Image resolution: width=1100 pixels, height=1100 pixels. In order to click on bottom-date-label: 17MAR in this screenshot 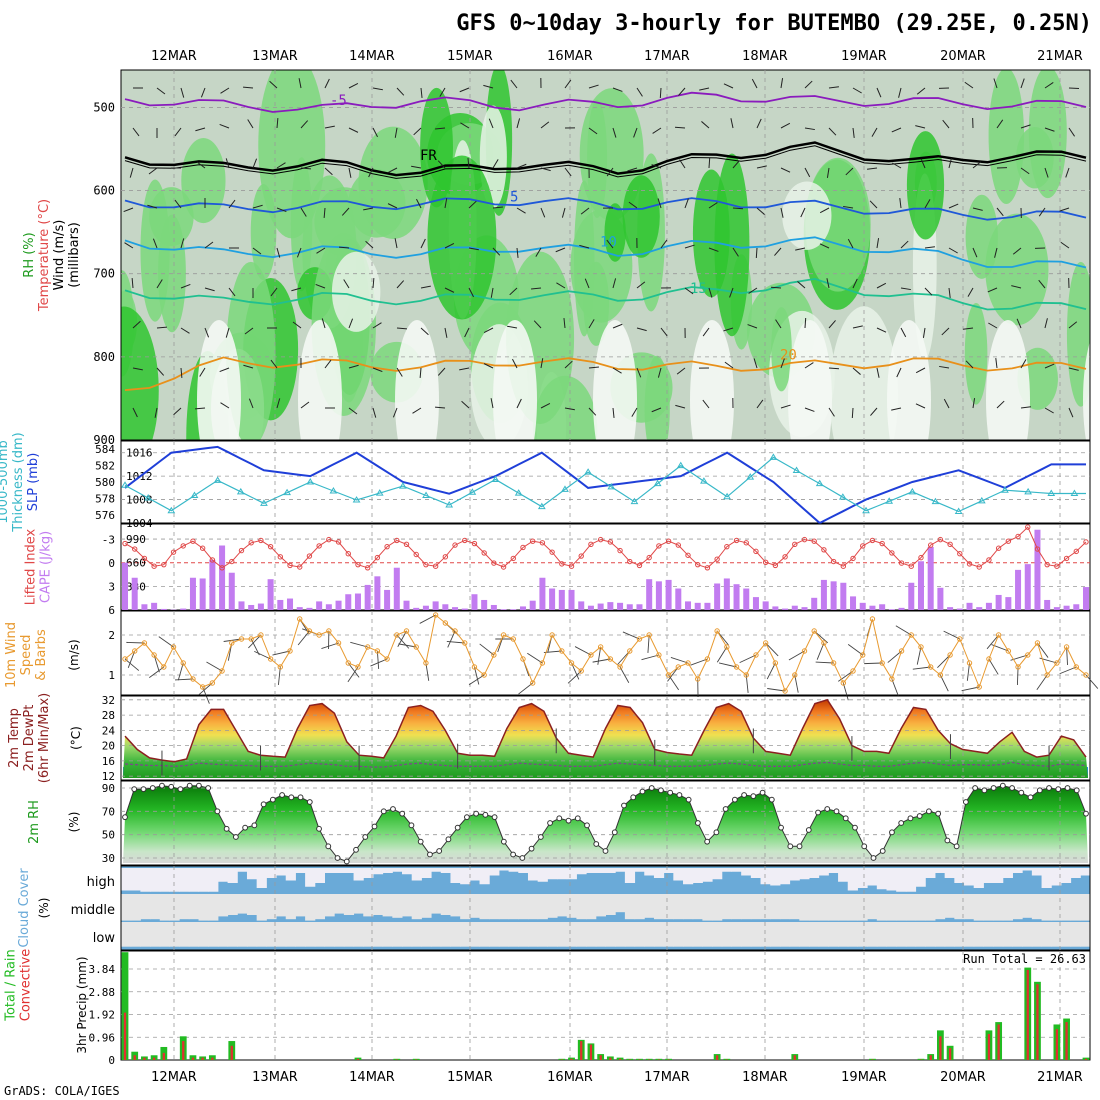, I will do `click(667, 1077)`.